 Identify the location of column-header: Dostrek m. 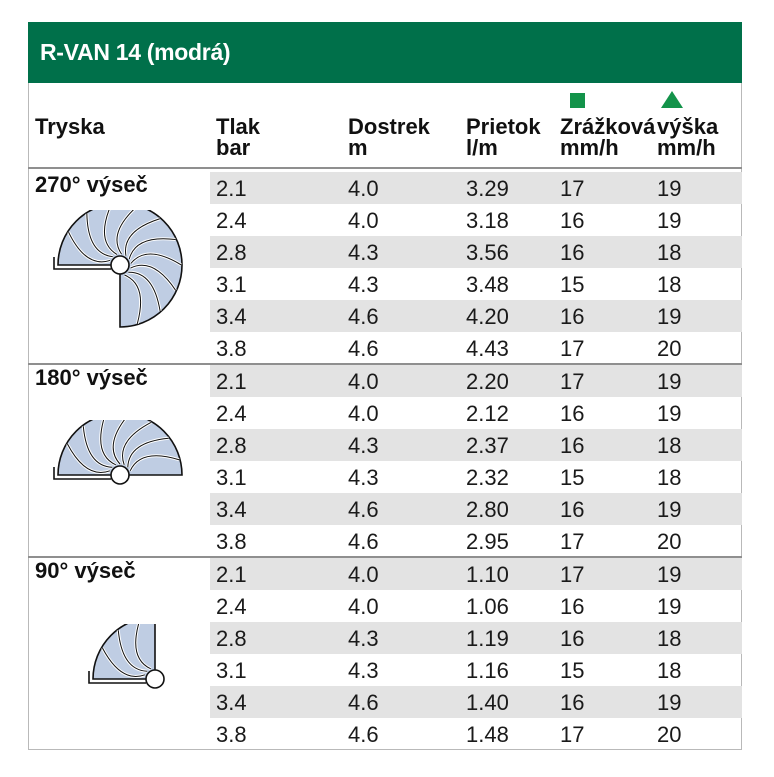
(389, 137).